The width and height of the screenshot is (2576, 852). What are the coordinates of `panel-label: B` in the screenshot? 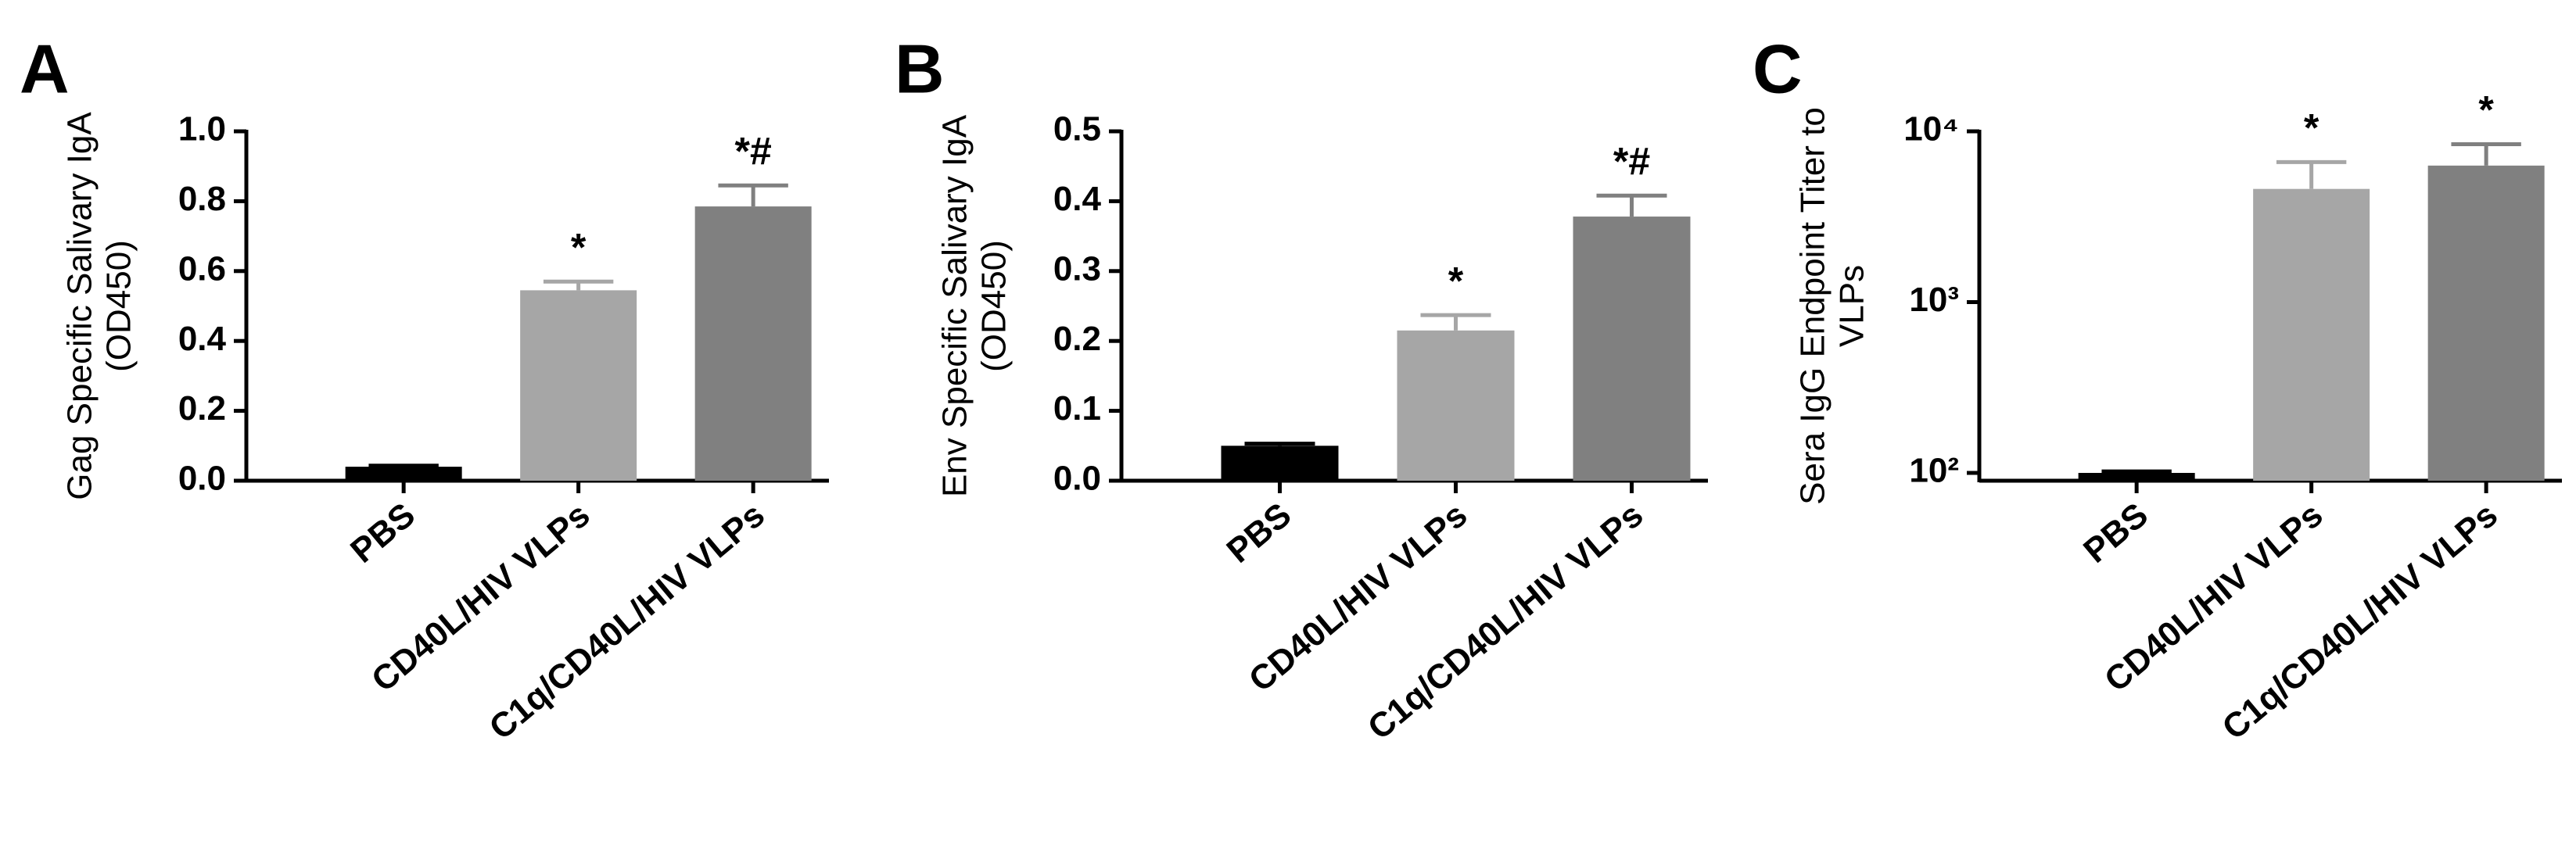 It's located at (920, 68).